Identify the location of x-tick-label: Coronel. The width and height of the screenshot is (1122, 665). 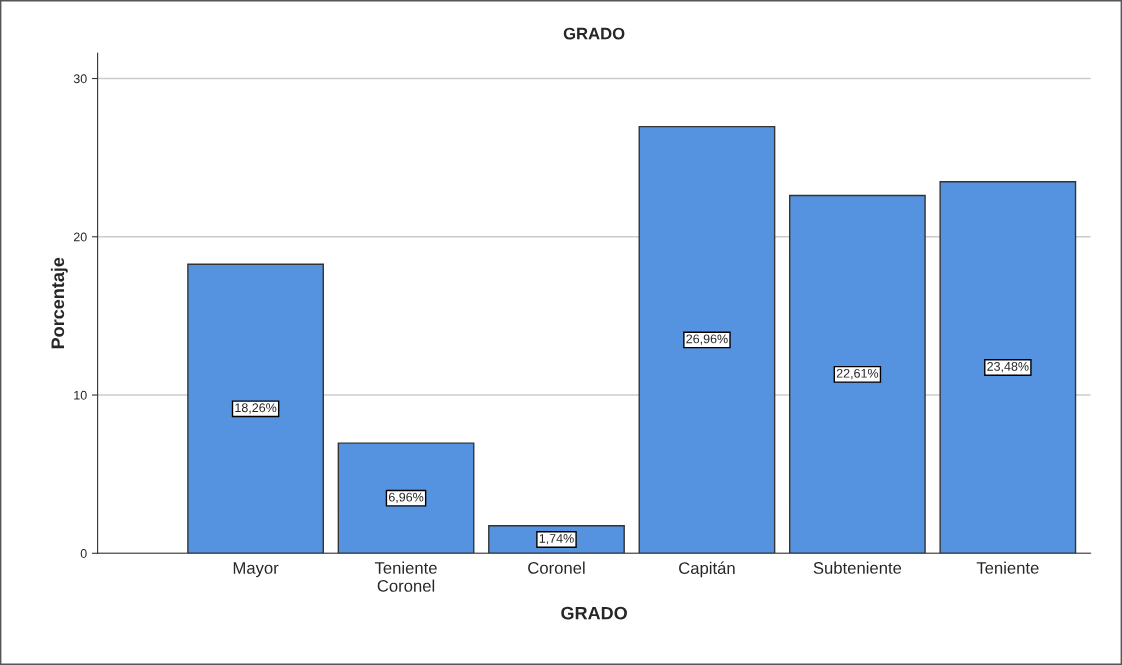
(556, 567).